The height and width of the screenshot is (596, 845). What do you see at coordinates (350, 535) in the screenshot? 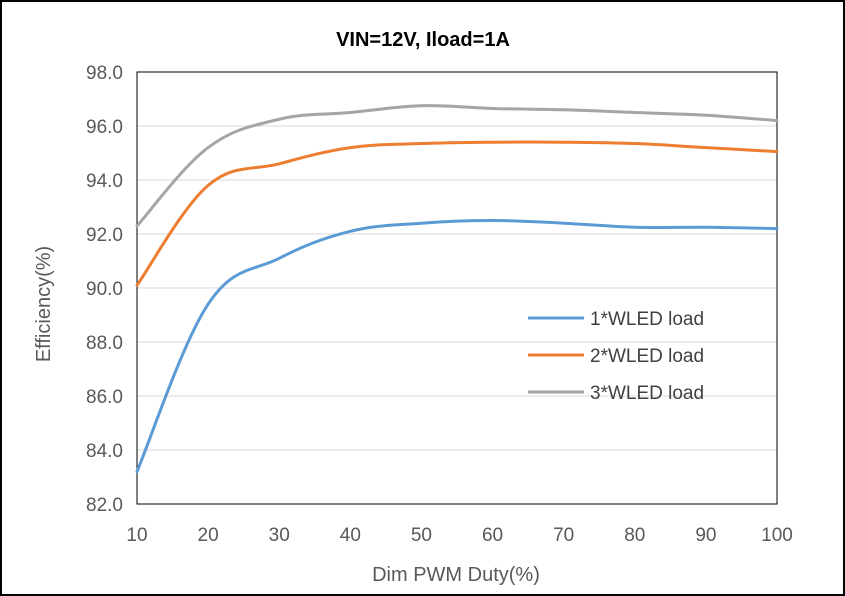
I see `x-tick-label: 40` at bounding box center [350, 535].